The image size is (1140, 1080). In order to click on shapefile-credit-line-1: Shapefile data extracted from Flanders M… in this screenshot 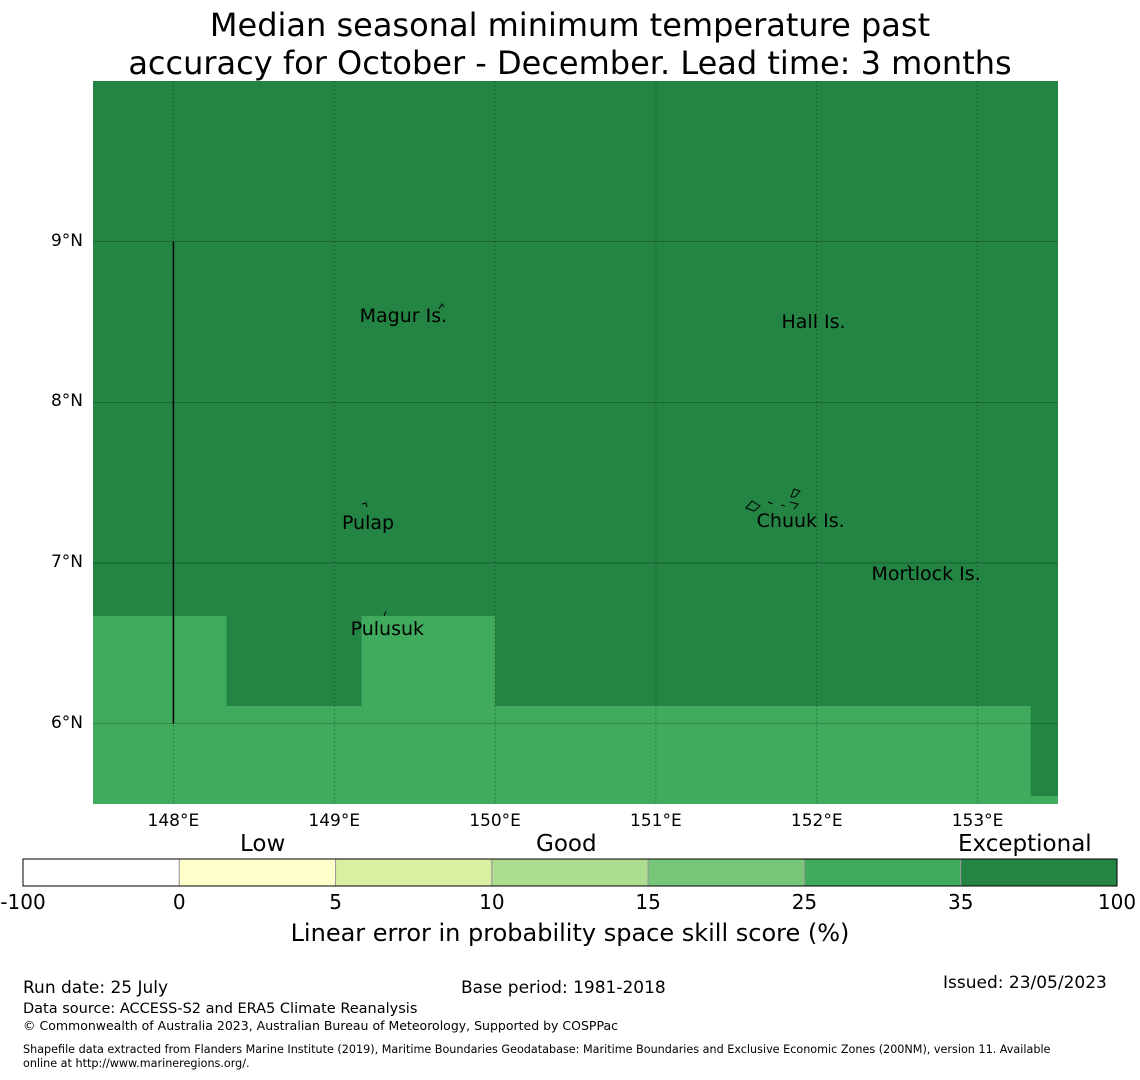, I will do `click(537, 1049)`.